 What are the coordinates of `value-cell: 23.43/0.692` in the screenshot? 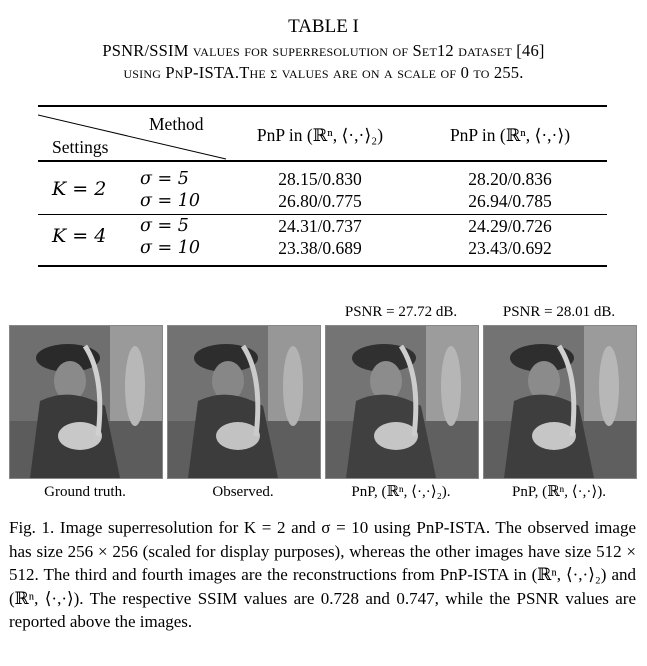 It's located at (510, 248).